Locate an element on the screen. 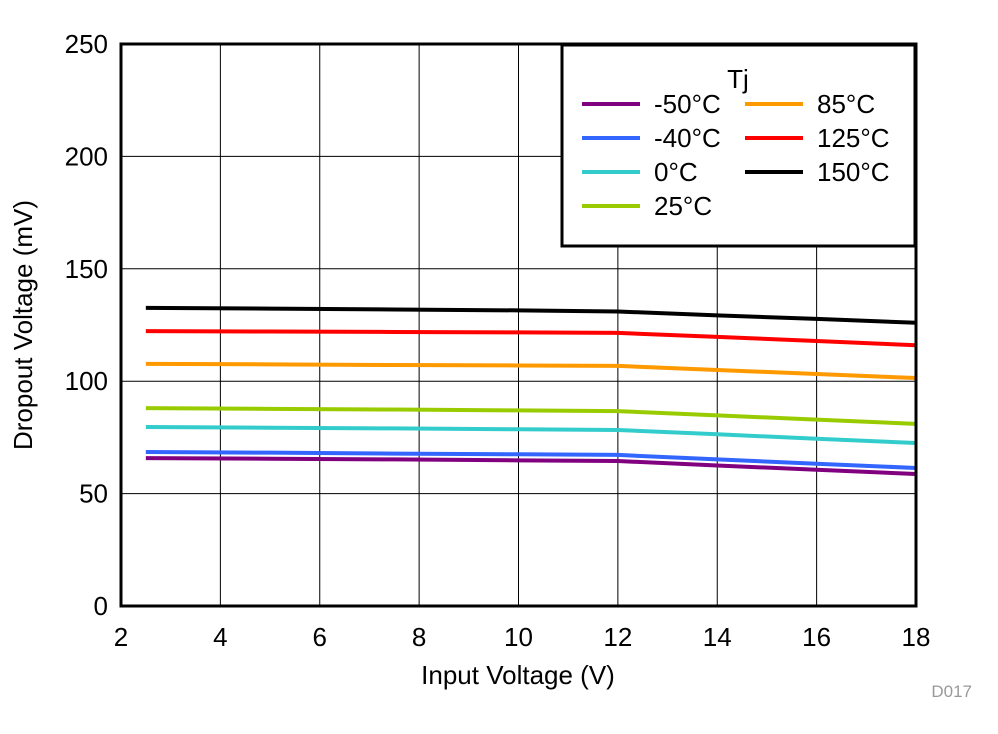 This screenshot has width=998, height=734. y-tick-label: 50 is located at coordinates (93, 494).